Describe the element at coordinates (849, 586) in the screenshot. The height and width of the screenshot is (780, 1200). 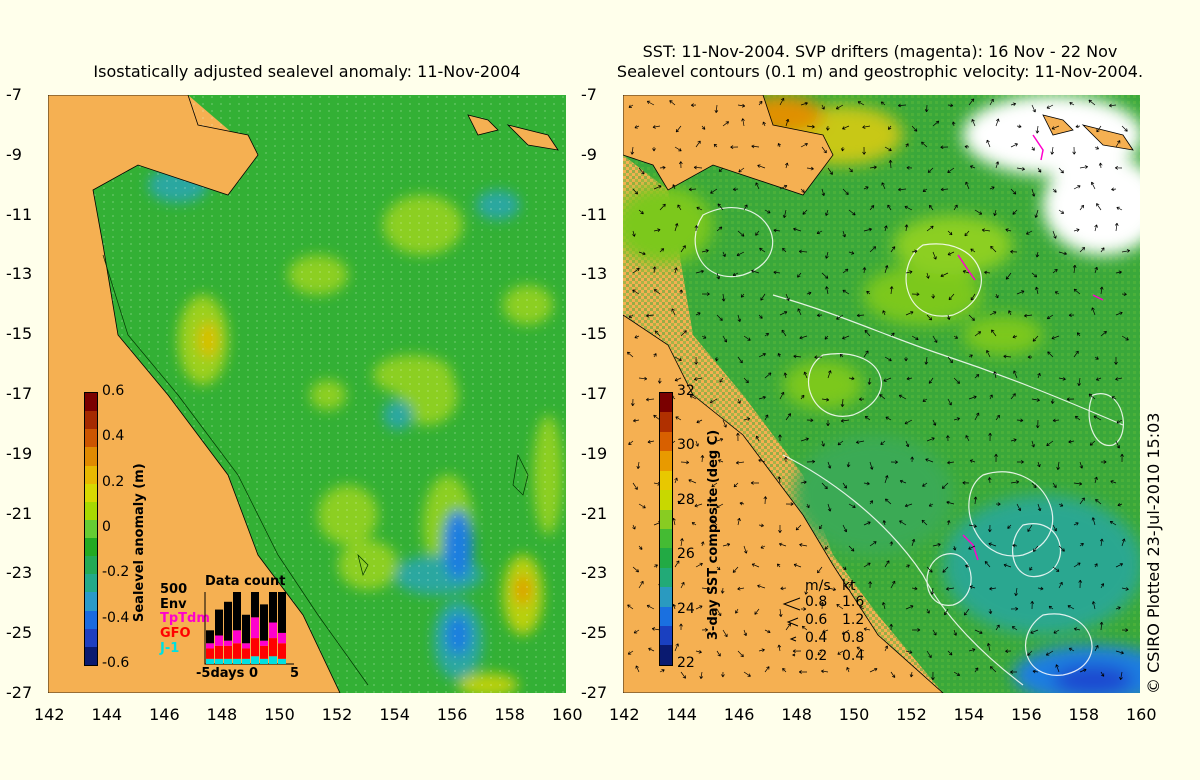
I see `vel-legend-header-kt: kt` at that location.